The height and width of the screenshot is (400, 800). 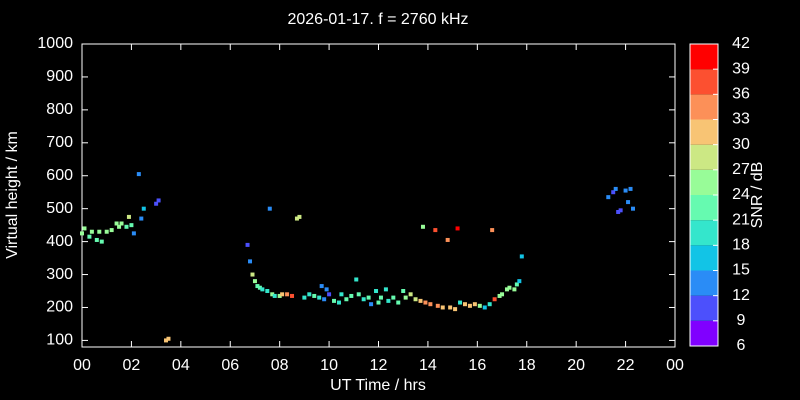 What do you see at coordinates (59, 76) in the screenshot?
I see `y-tick-label: 900` at bounding box center [59, 76].